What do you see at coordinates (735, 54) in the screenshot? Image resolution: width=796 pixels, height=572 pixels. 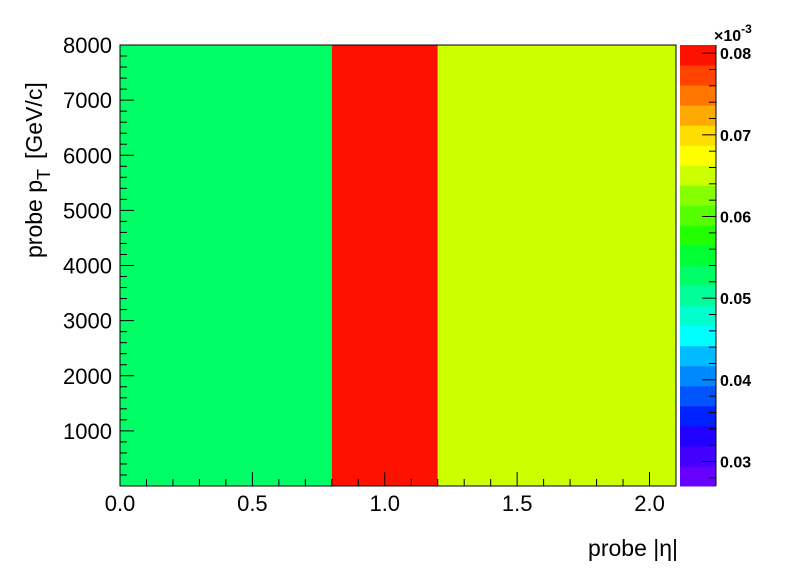 I see `z-tick-label: 0.08` at bounding box center [735, 54].